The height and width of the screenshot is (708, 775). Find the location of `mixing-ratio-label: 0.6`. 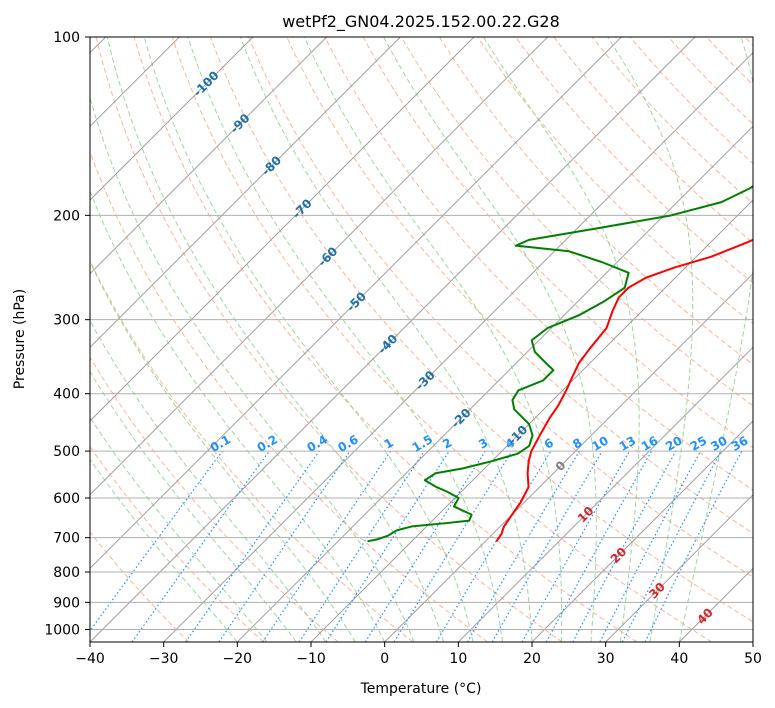

mixing-ratio-label: 0.6 is located at coordinates (347, 443).